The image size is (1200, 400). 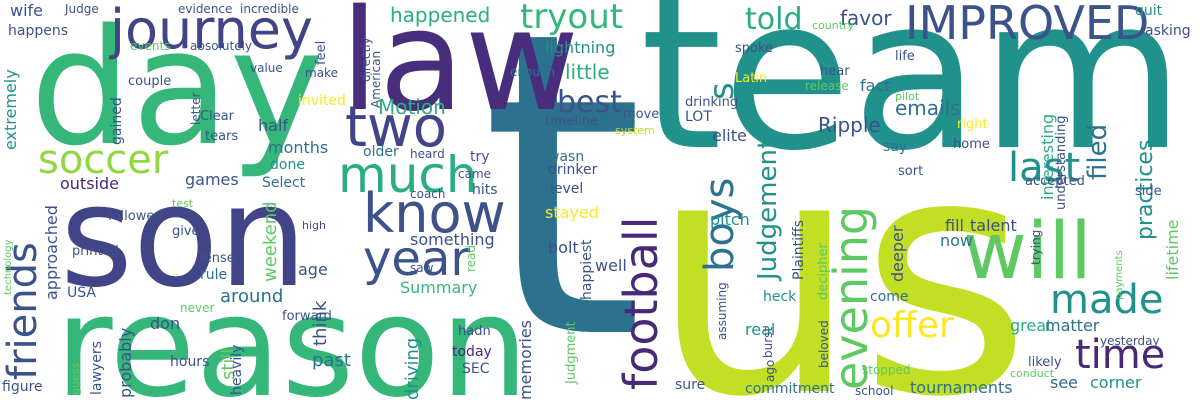 I want to click on word-improved: IMPROVED, so click(x=1027, y=25).